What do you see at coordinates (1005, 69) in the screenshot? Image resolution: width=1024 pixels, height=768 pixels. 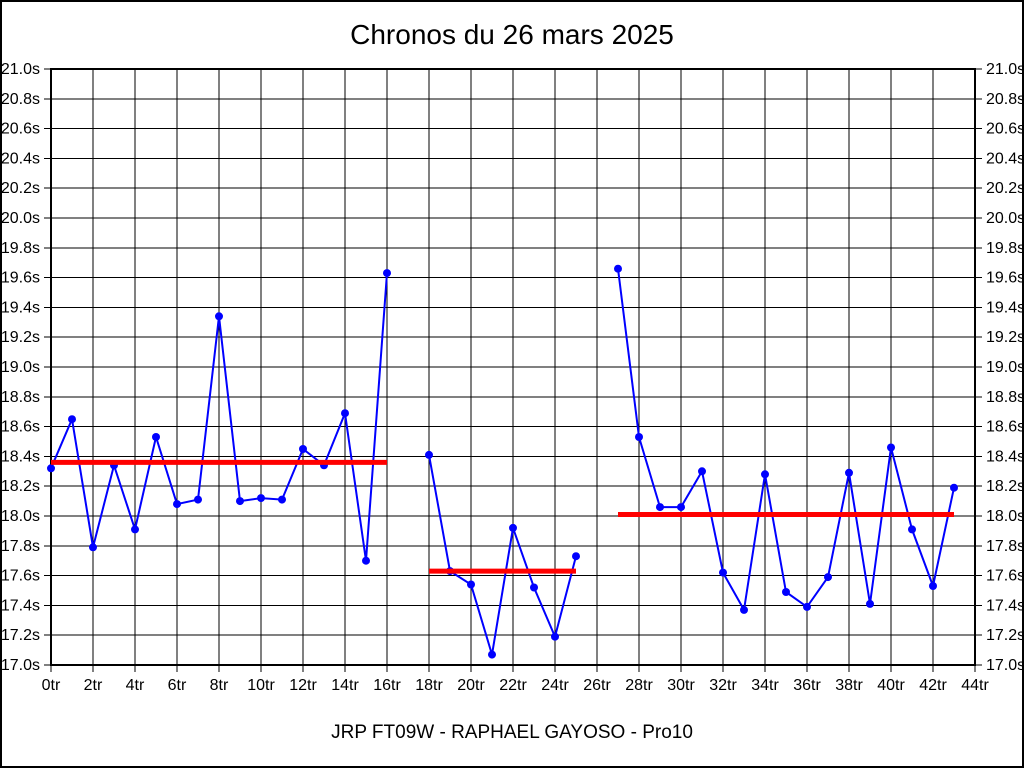 I see `y-tick-label-right: 21.0s` at bounding box center [1005, 69].